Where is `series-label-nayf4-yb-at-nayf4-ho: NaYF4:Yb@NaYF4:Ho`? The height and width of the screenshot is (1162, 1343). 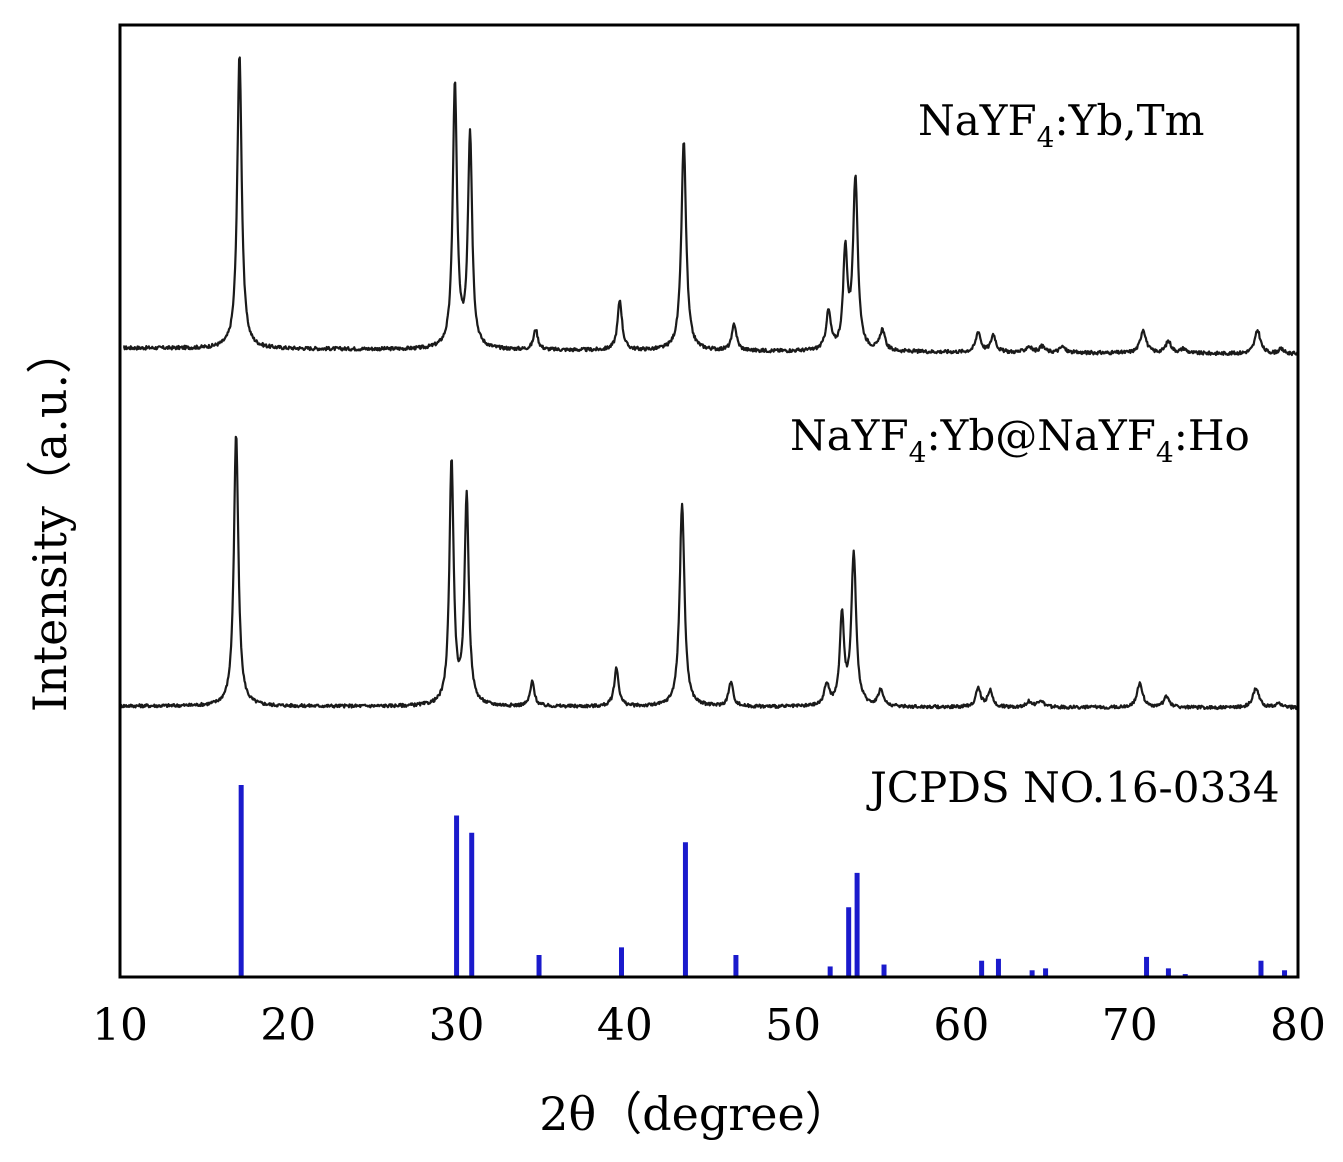
series-label-nayf4-yb-at-nayf4-ho: NaYF4:Yb@NaYF4:Ho is located at coordinates (1020, 440).